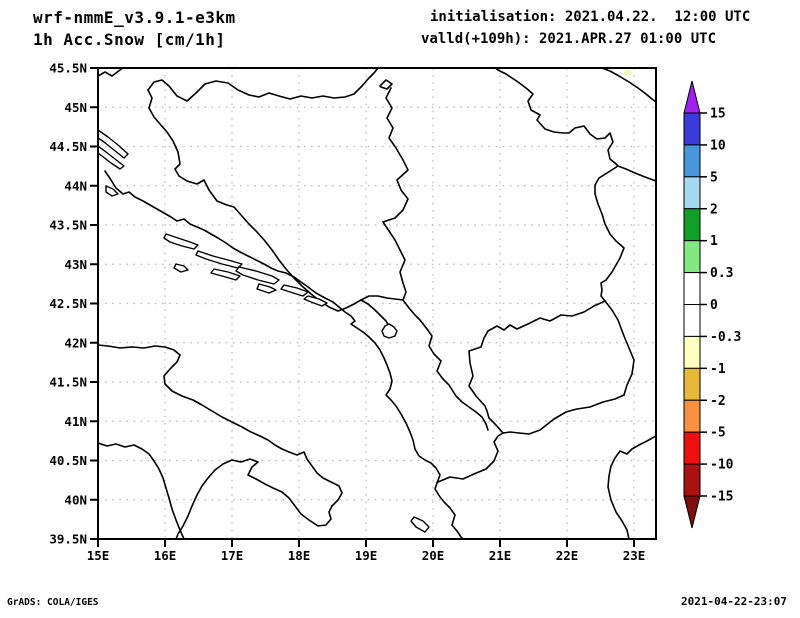  What do you see at coordinates (718, 401) in the screenshot?
I see `colorbar-tick-label: -2` at bounding box center [718, 401].